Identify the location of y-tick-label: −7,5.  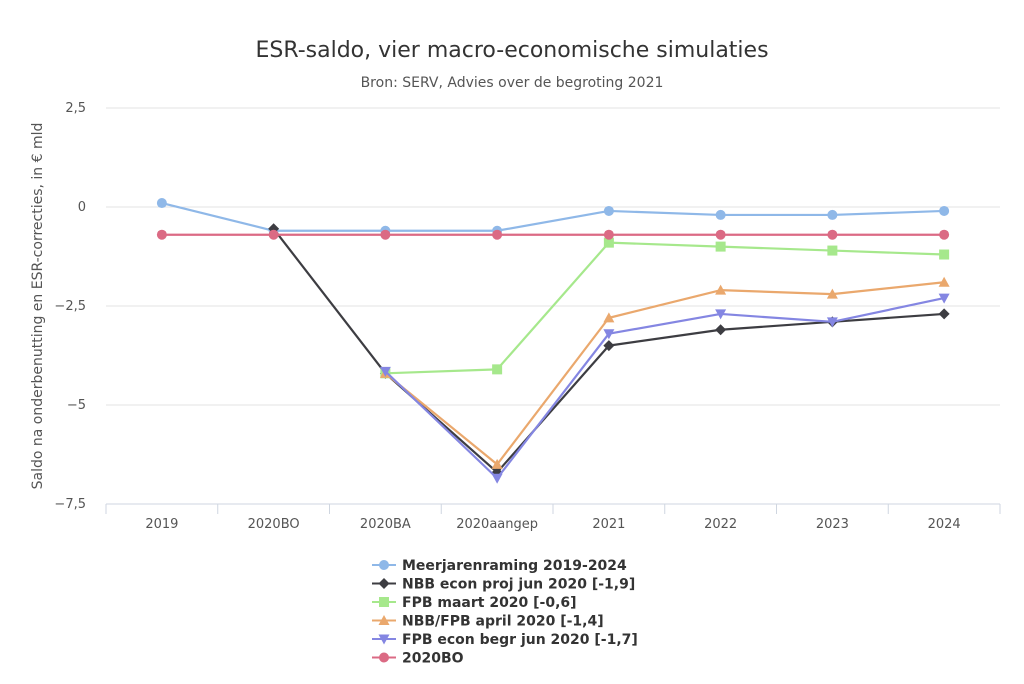
(70, 504).